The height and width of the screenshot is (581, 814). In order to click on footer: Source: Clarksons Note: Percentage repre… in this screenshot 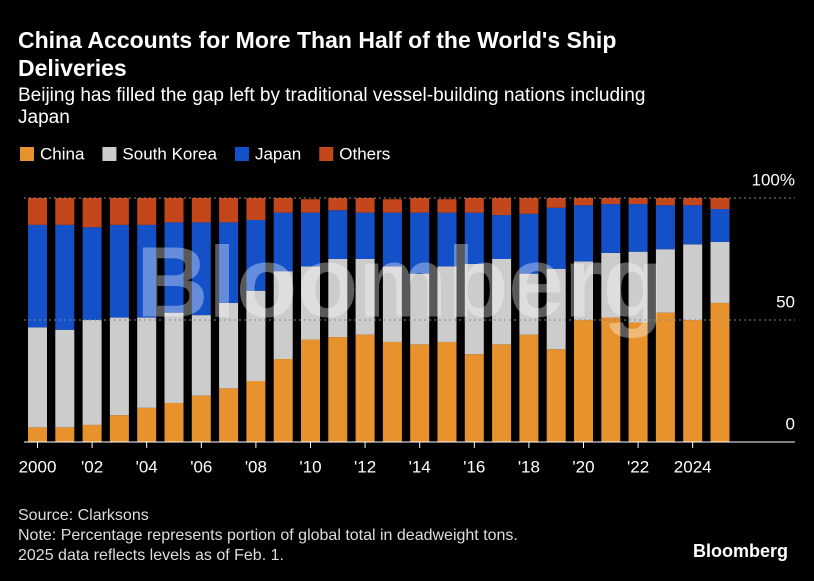, I will do `click(268, 536)`.